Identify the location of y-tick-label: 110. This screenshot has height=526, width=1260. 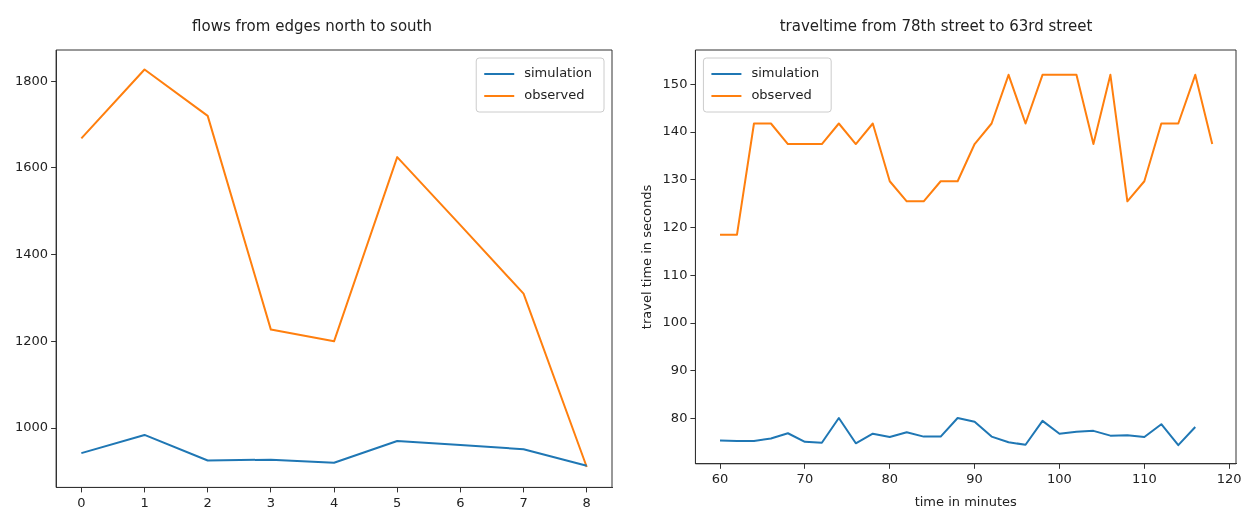
(675, 274).